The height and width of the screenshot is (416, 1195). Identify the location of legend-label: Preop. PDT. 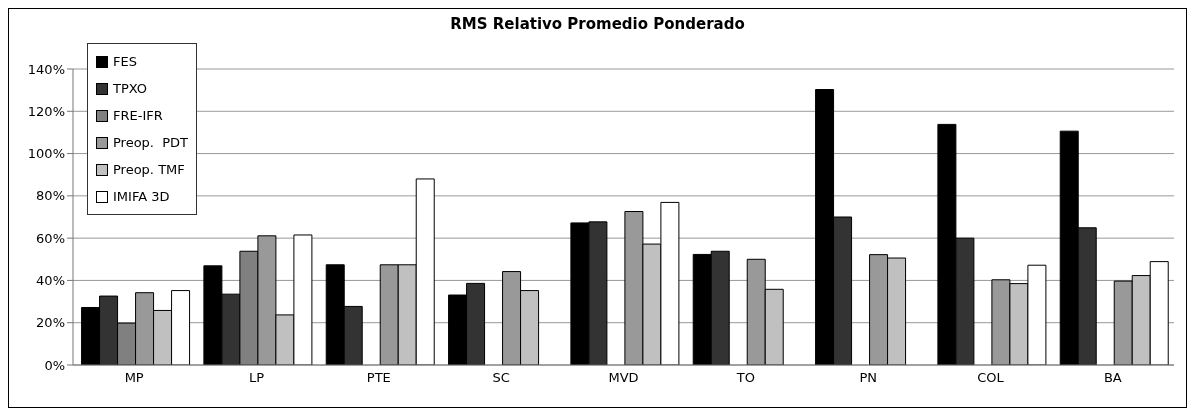
(151, 142).